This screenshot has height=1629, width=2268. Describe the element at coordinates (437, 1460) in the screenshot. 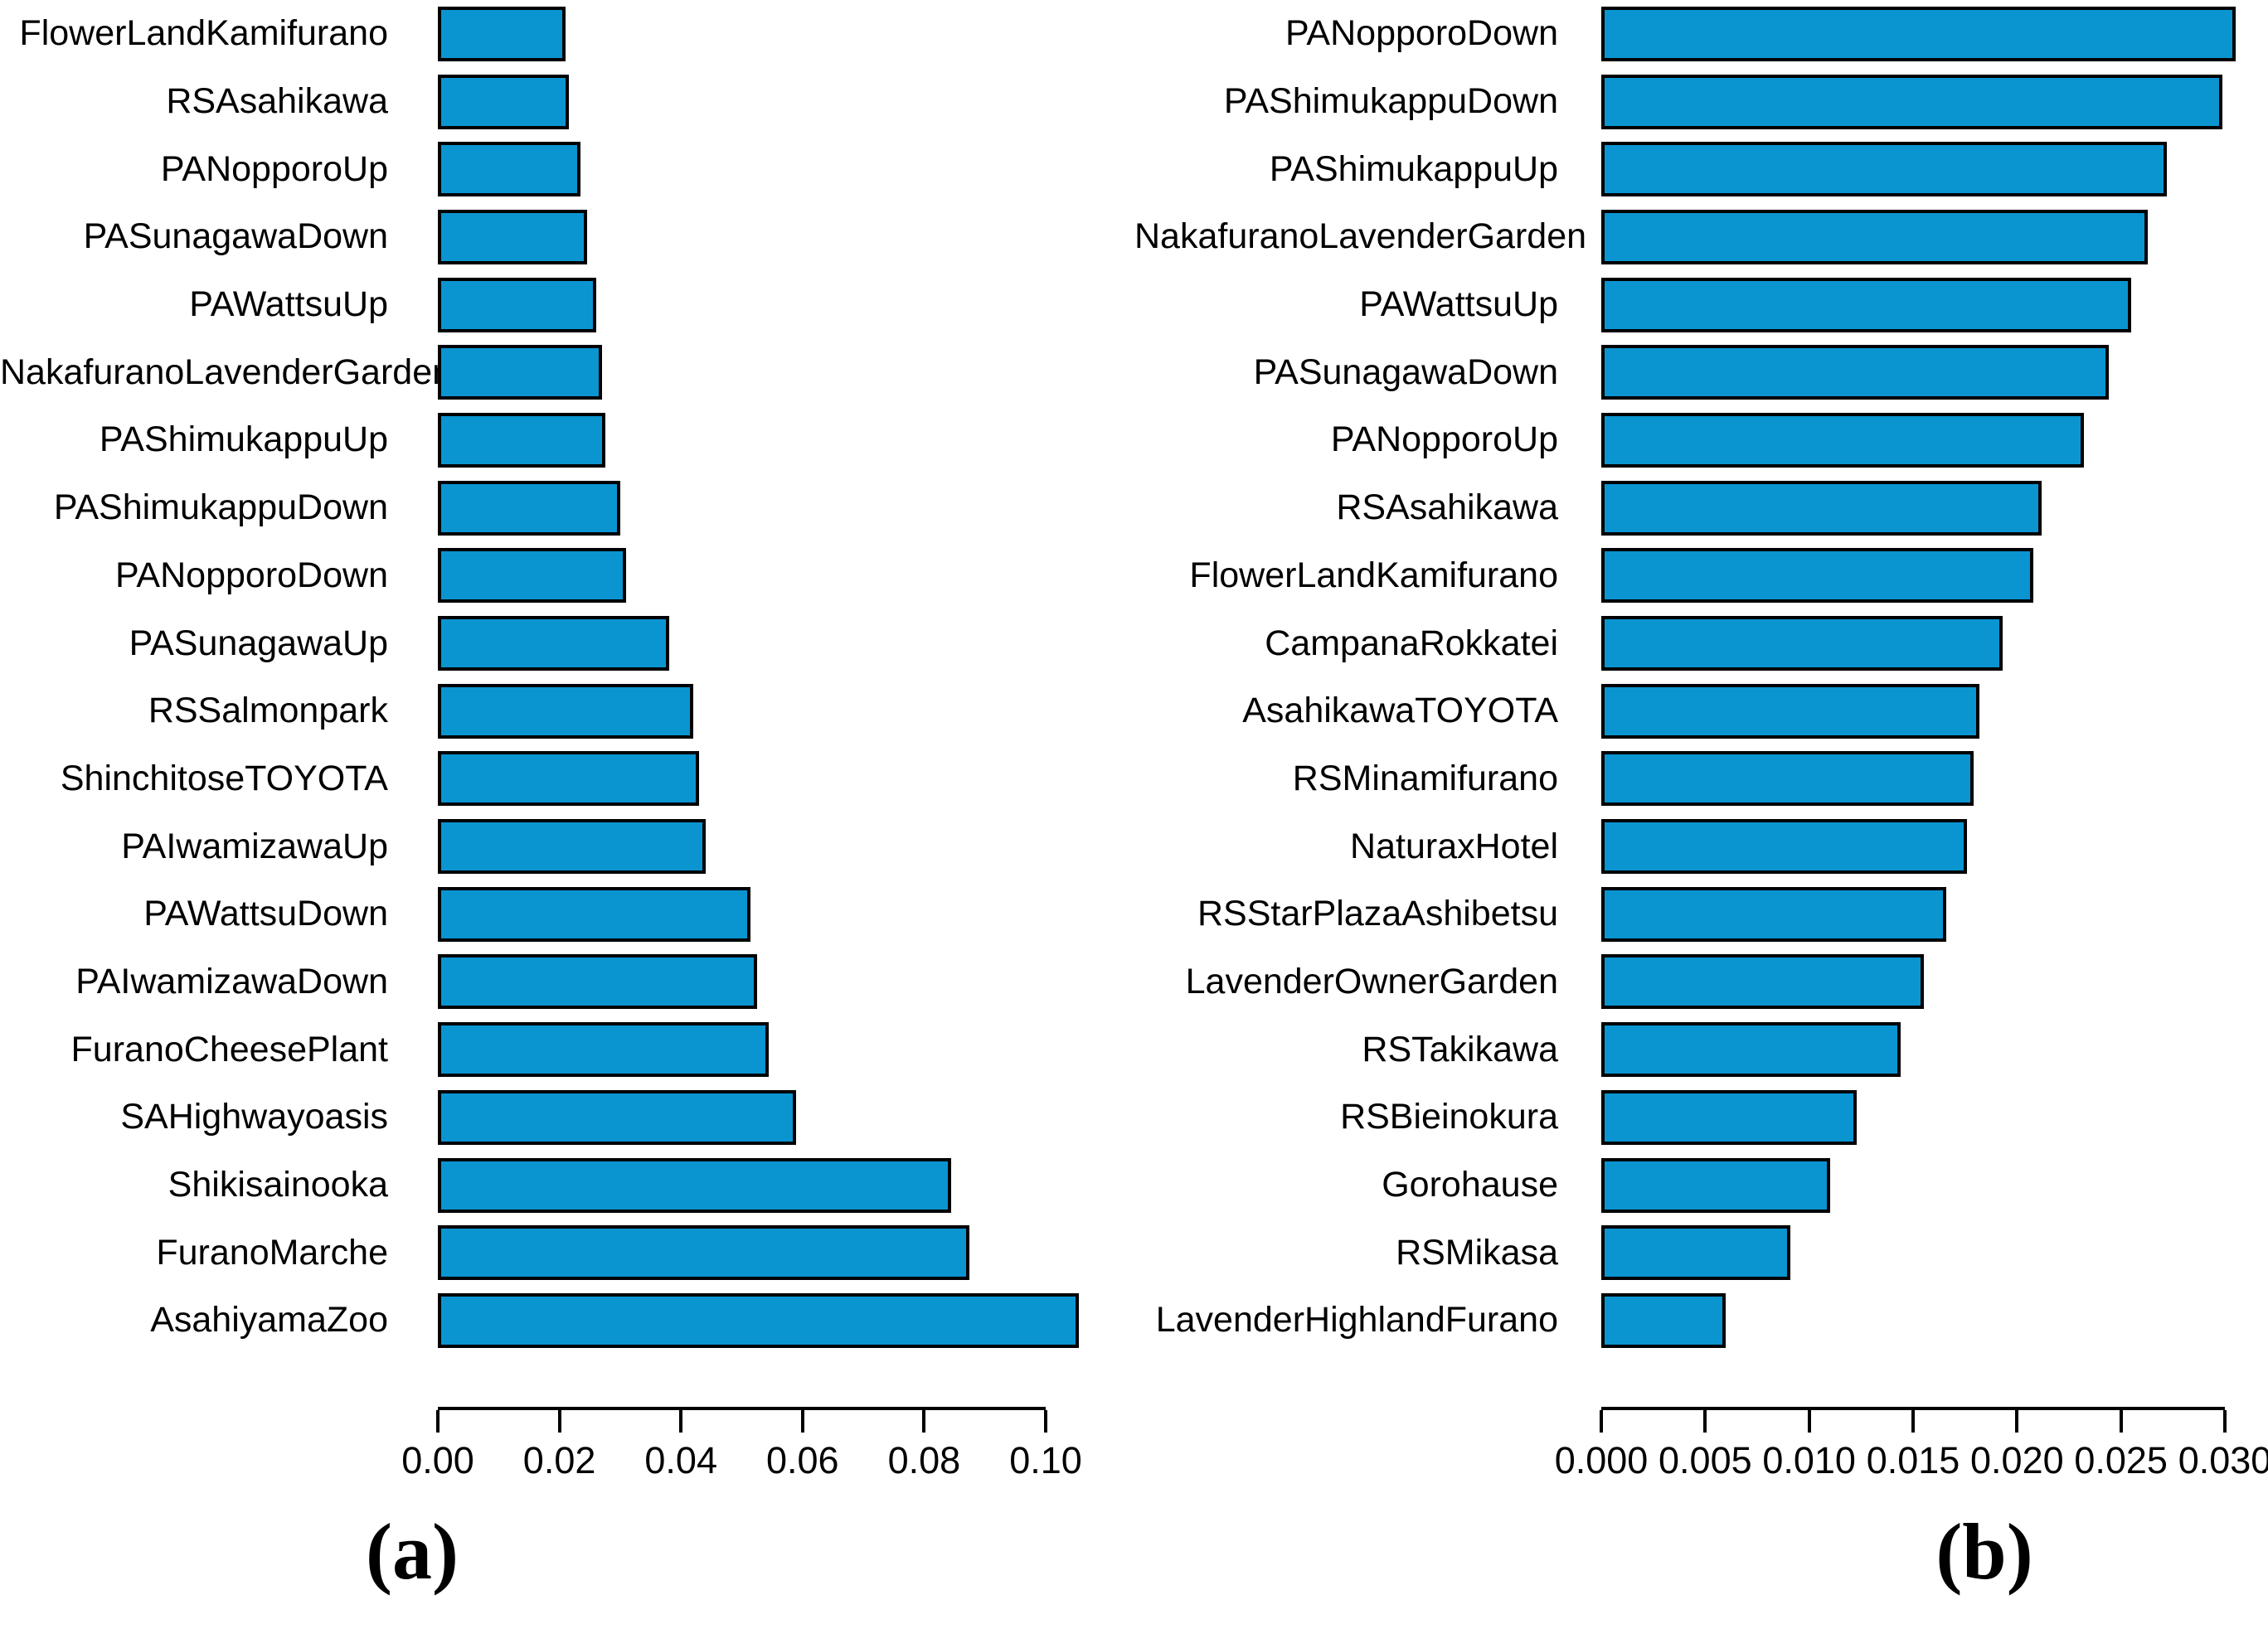

I see `axis-tick-label: 0.00` at that location.